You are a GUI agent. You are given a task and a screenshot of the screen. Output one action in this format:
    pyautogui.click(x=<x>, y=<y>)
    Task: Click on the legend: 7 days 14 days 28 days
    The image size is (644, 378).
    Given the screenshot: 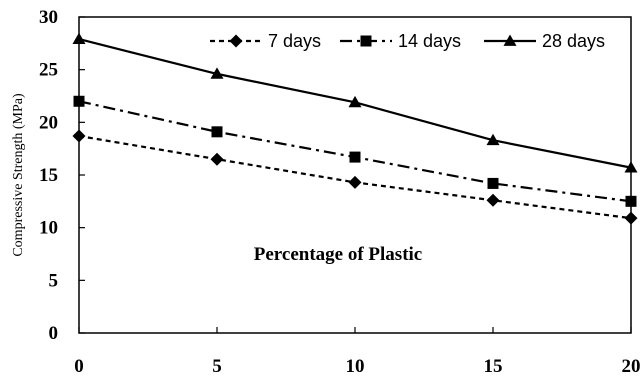 What is the action you would take?
    pyautogui.click(x=407, y=41)
    